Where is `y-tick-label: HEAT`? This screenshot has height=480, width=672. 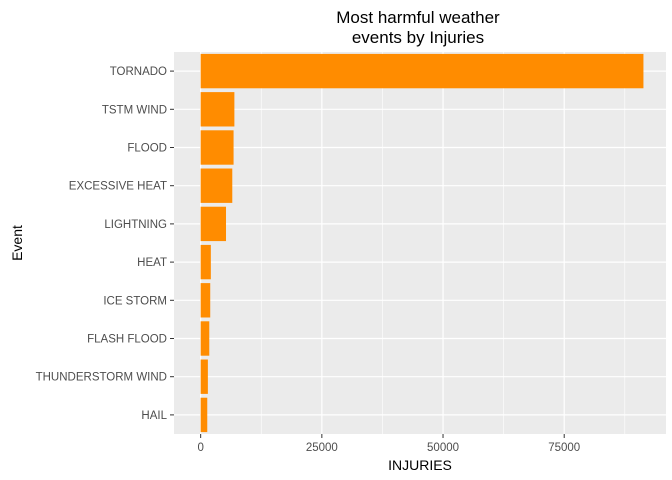 y-tick-label: HEAT is located at coordinates (152, 263).